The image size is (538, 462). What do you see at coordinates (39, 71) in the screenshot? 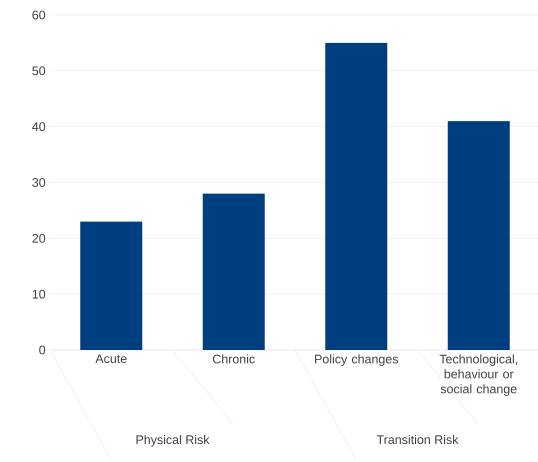
I see `y-tick-label: 50` at bounding box center [39, 71].